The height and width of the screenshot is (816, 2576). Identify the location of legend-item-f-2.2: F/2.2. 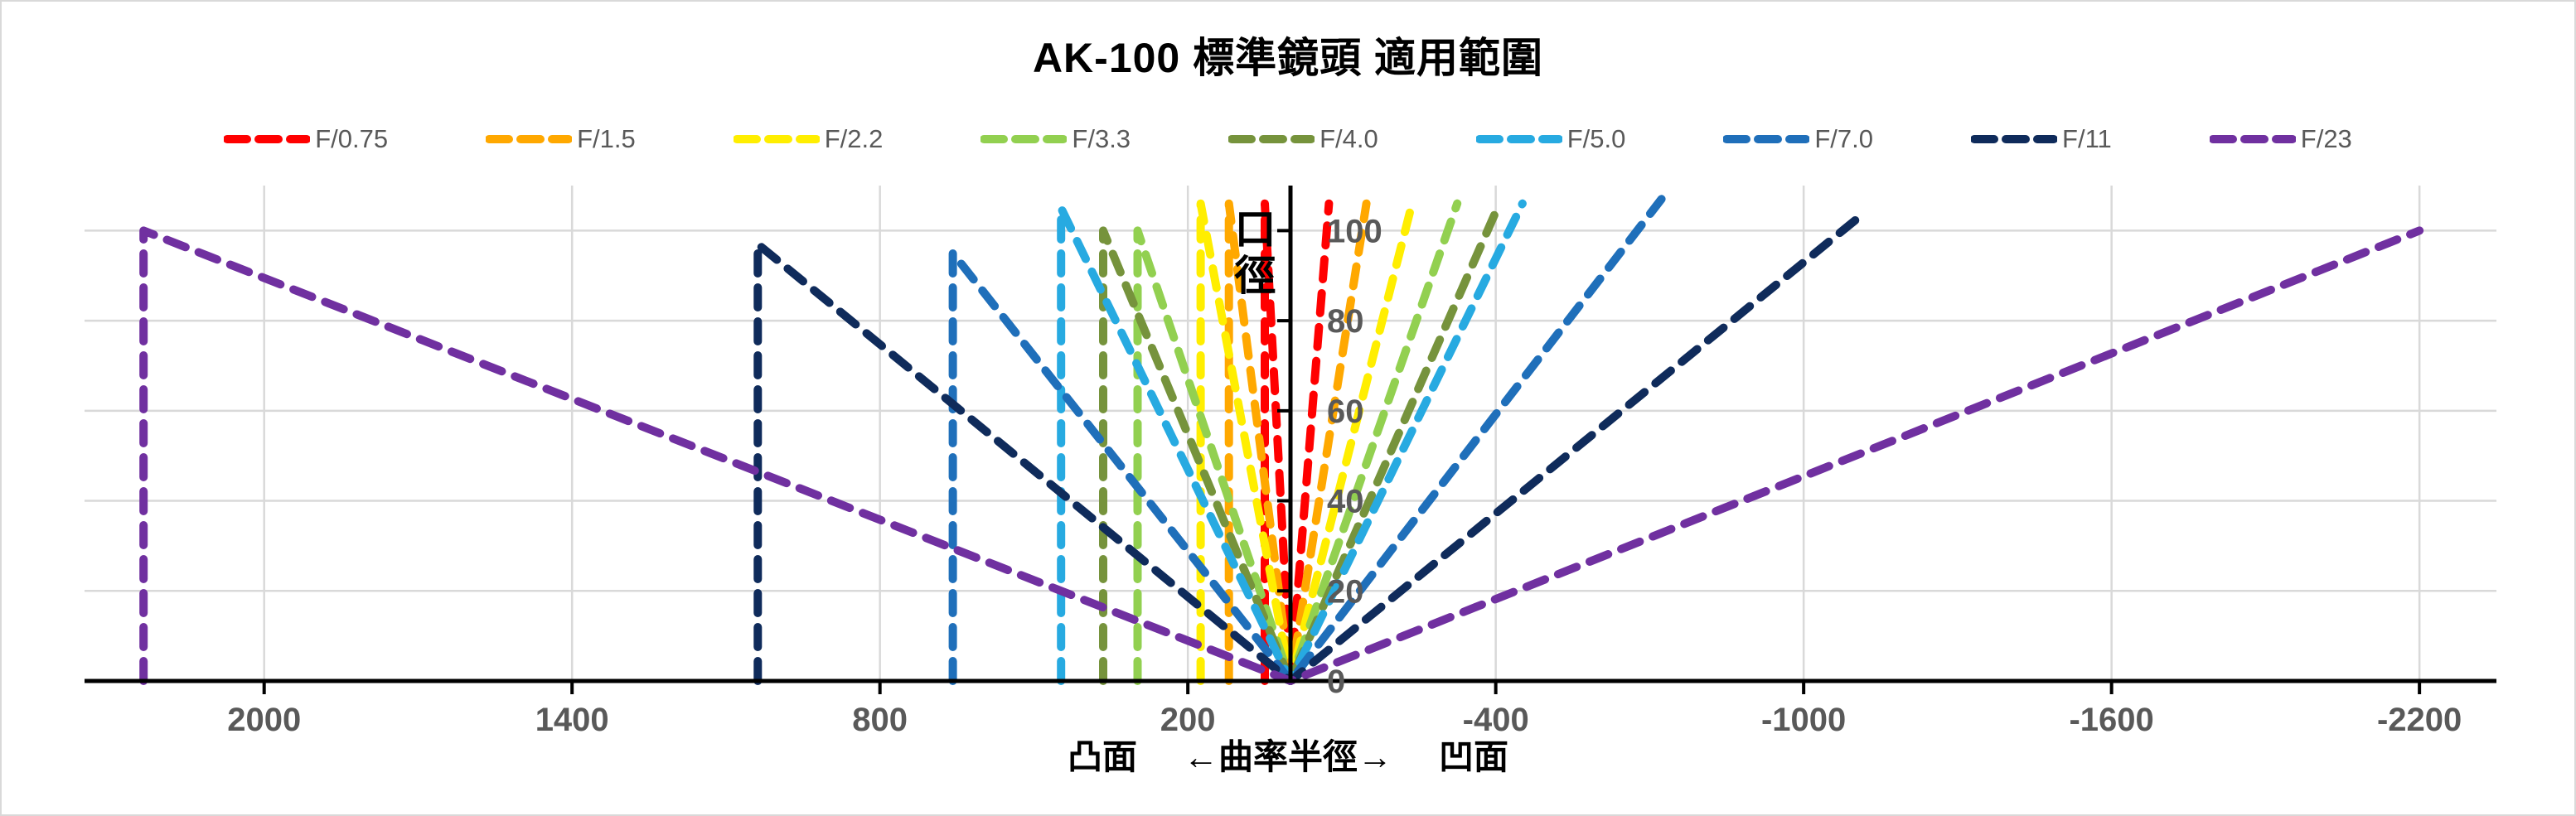
(808, 139).